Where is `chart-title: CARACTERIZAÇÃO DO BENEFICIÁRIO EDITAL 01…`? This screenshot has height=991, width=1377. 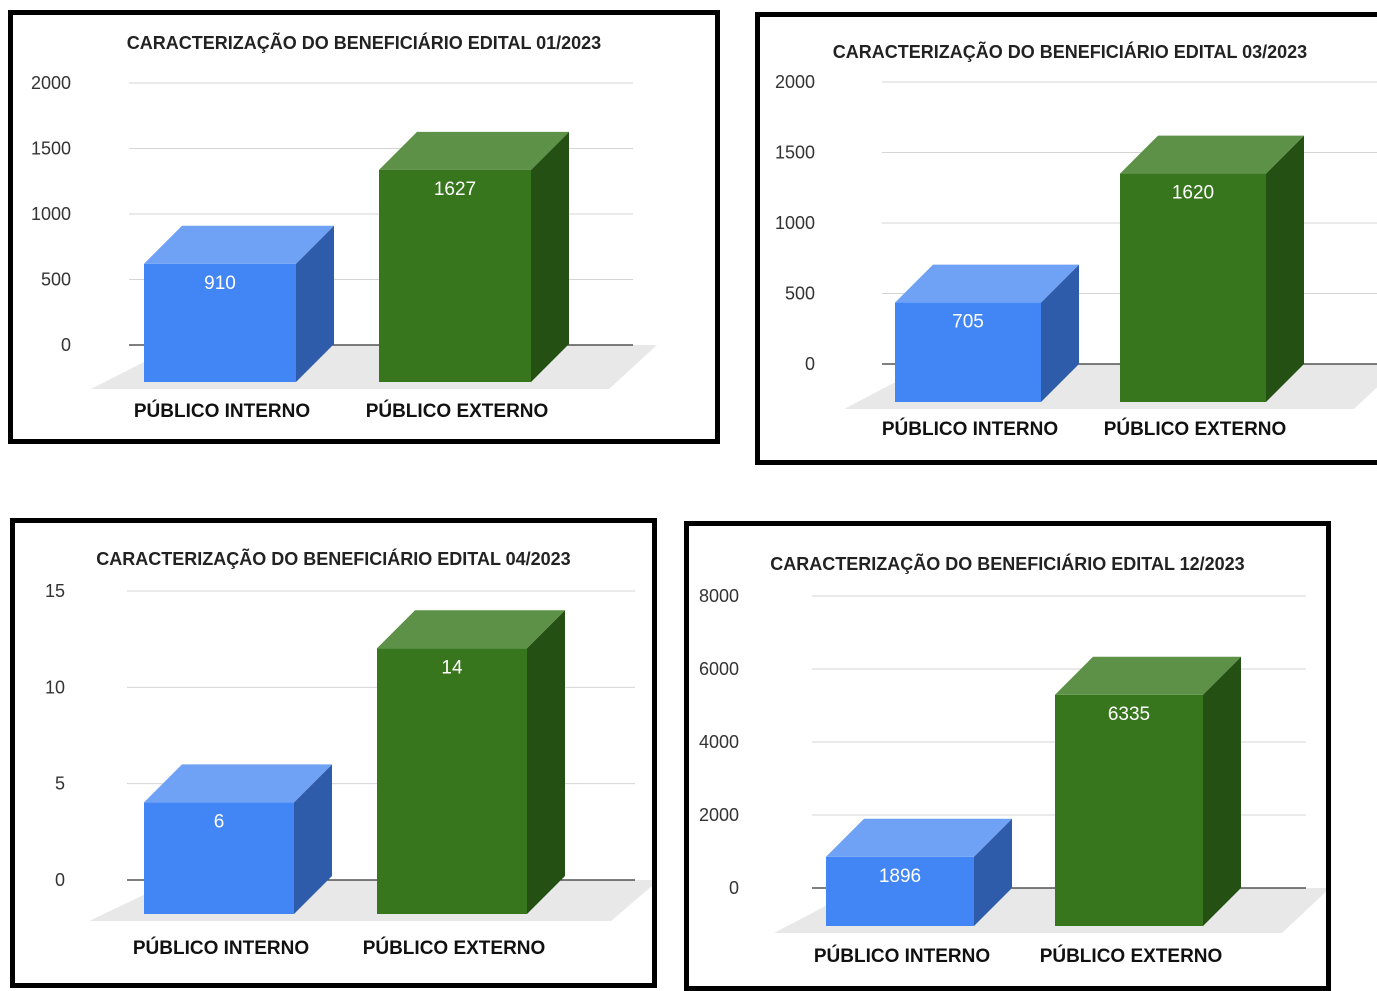 chart-title: CARACTERIZAÇÃO DO BENEFICIÁRIO EDITAL 01… is located at coordinates (364, 43).